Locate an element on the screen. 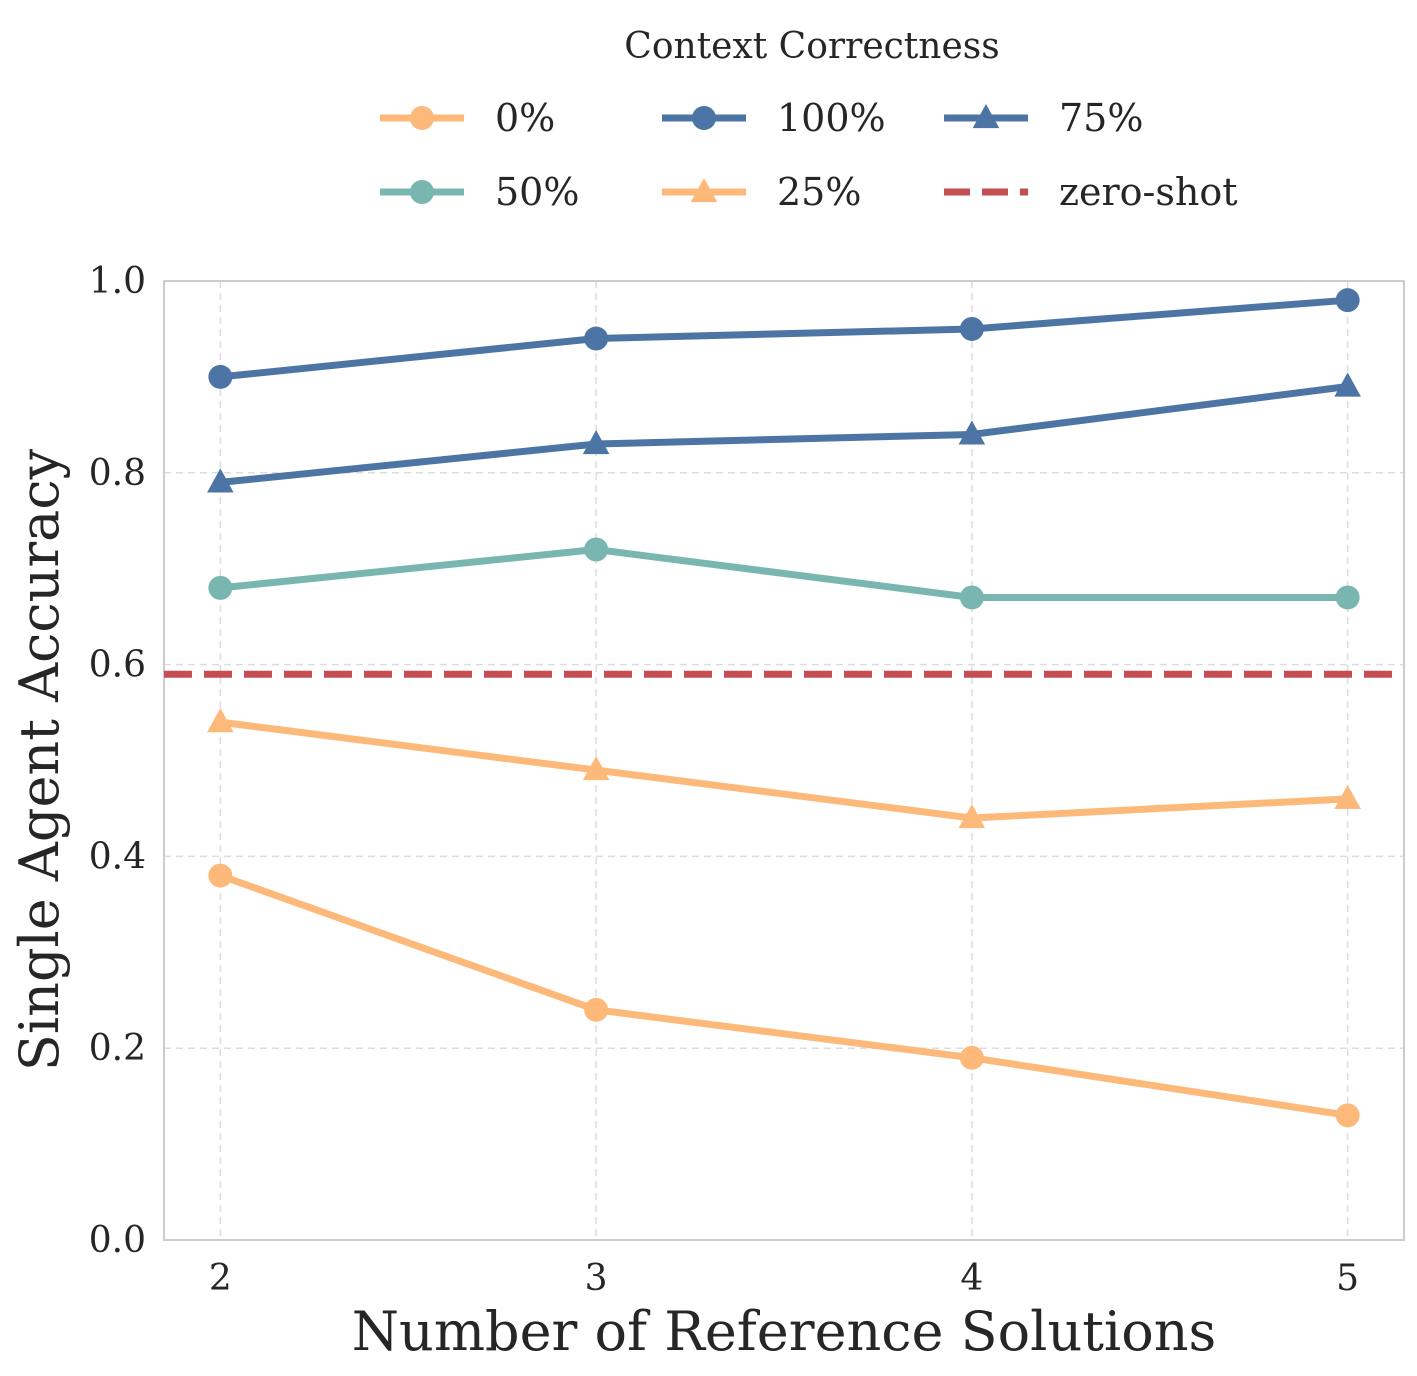 The height and width of the screenshot is (1376, 1417). series-50pct is located at coordinates (784, 573).